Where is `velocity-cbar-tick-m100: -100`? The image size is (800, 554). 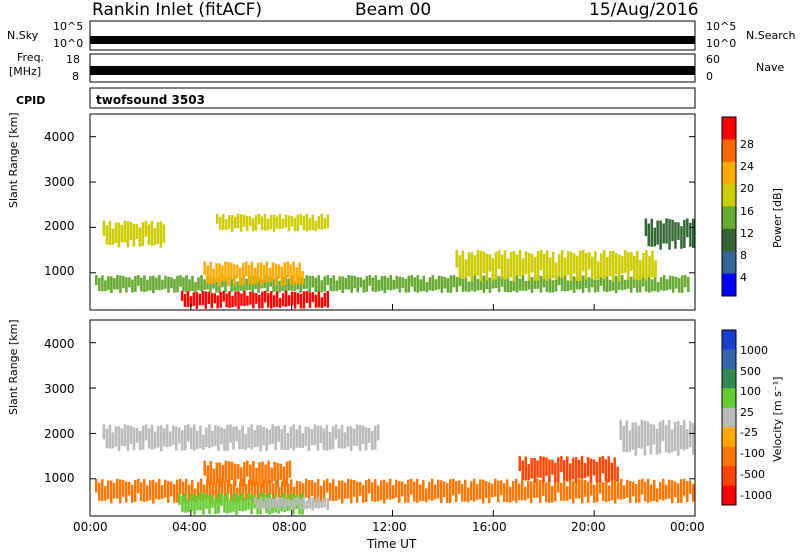 velocity-cbar-tick-m100: -100 is located at coordinates (752, 453).